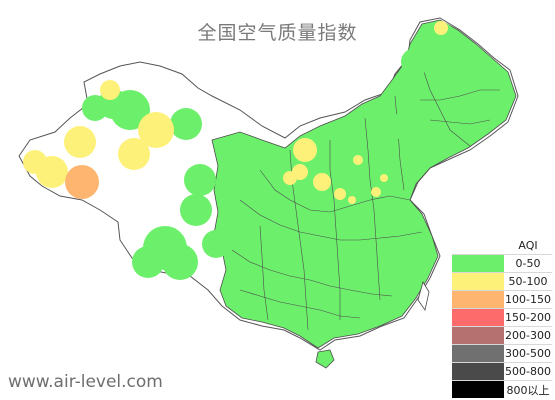  Describe the element at coordinates (528, 299) in the screenshot. I see `legend-label: 100-150` at that location.